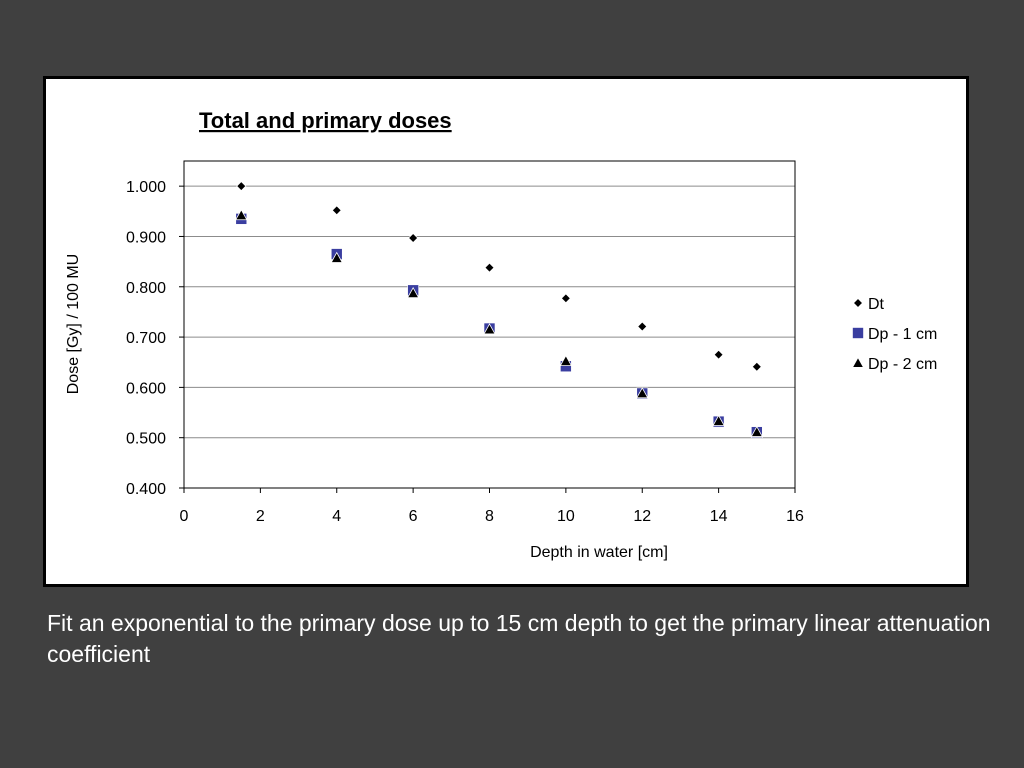 Image resolution: width=1024 pixels, height=768 pixels. What do you see at coordinates (902, 334) in the screenshot?
I see `legend-label: Dp - 1 cm` at bounding box center [902, 334].